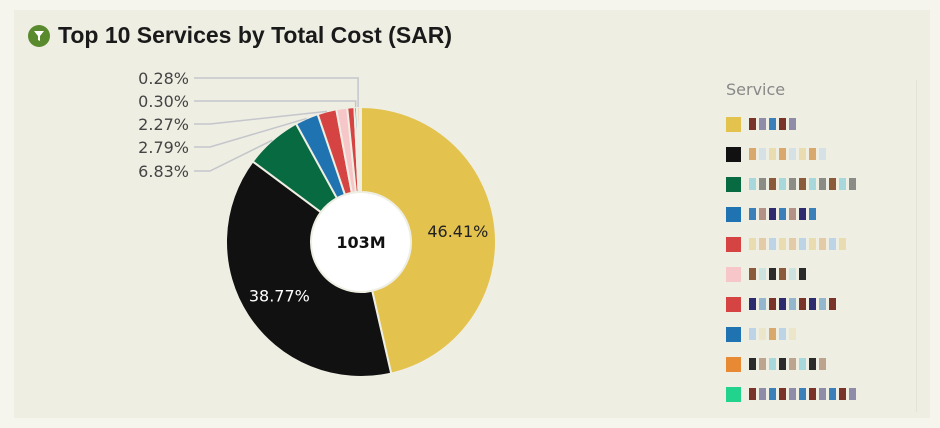 The height and width of the screenshot is (428, 940). I want to click on data-label-0: 46.41%, so click(457, 231).